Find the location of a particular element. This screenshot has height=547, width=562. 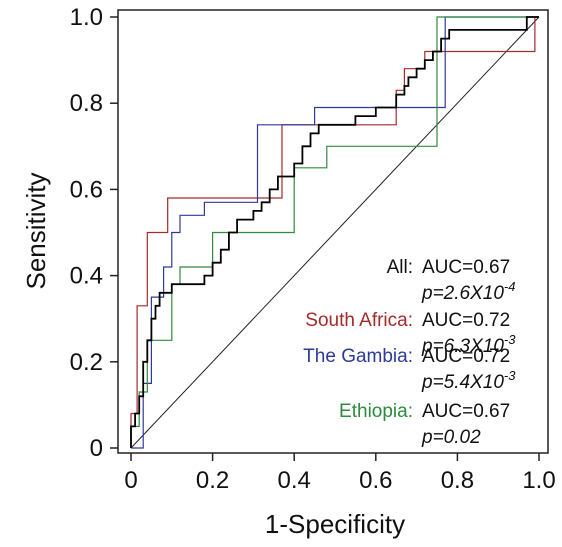

legend-p-value: p=0.02 is located at coordinates (451, 437).